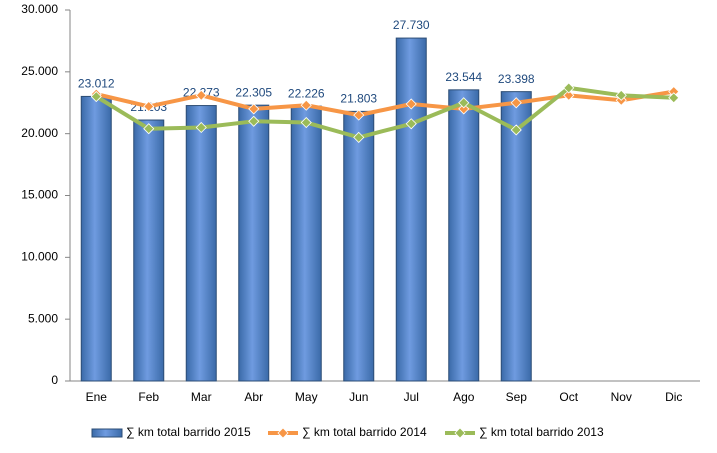 The width and height of the screenshot is (717, 453). I want to click on y-tick-label: 15.000, so click(39, 195).